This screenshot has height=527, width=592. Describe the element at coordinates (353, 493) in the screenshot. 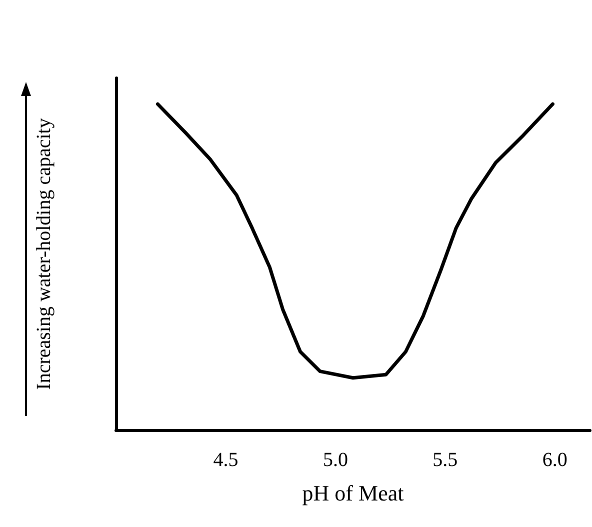

I see `x-axis-title: pH of Meat` at that location.